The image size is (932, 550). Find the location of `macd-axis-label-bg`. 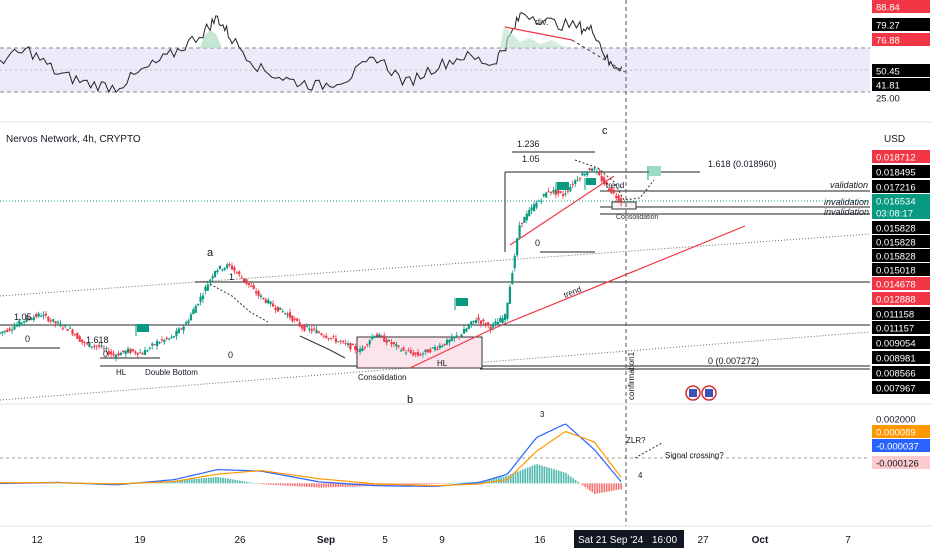

macd-axis-label-bg is located at coordinates (901, 462).